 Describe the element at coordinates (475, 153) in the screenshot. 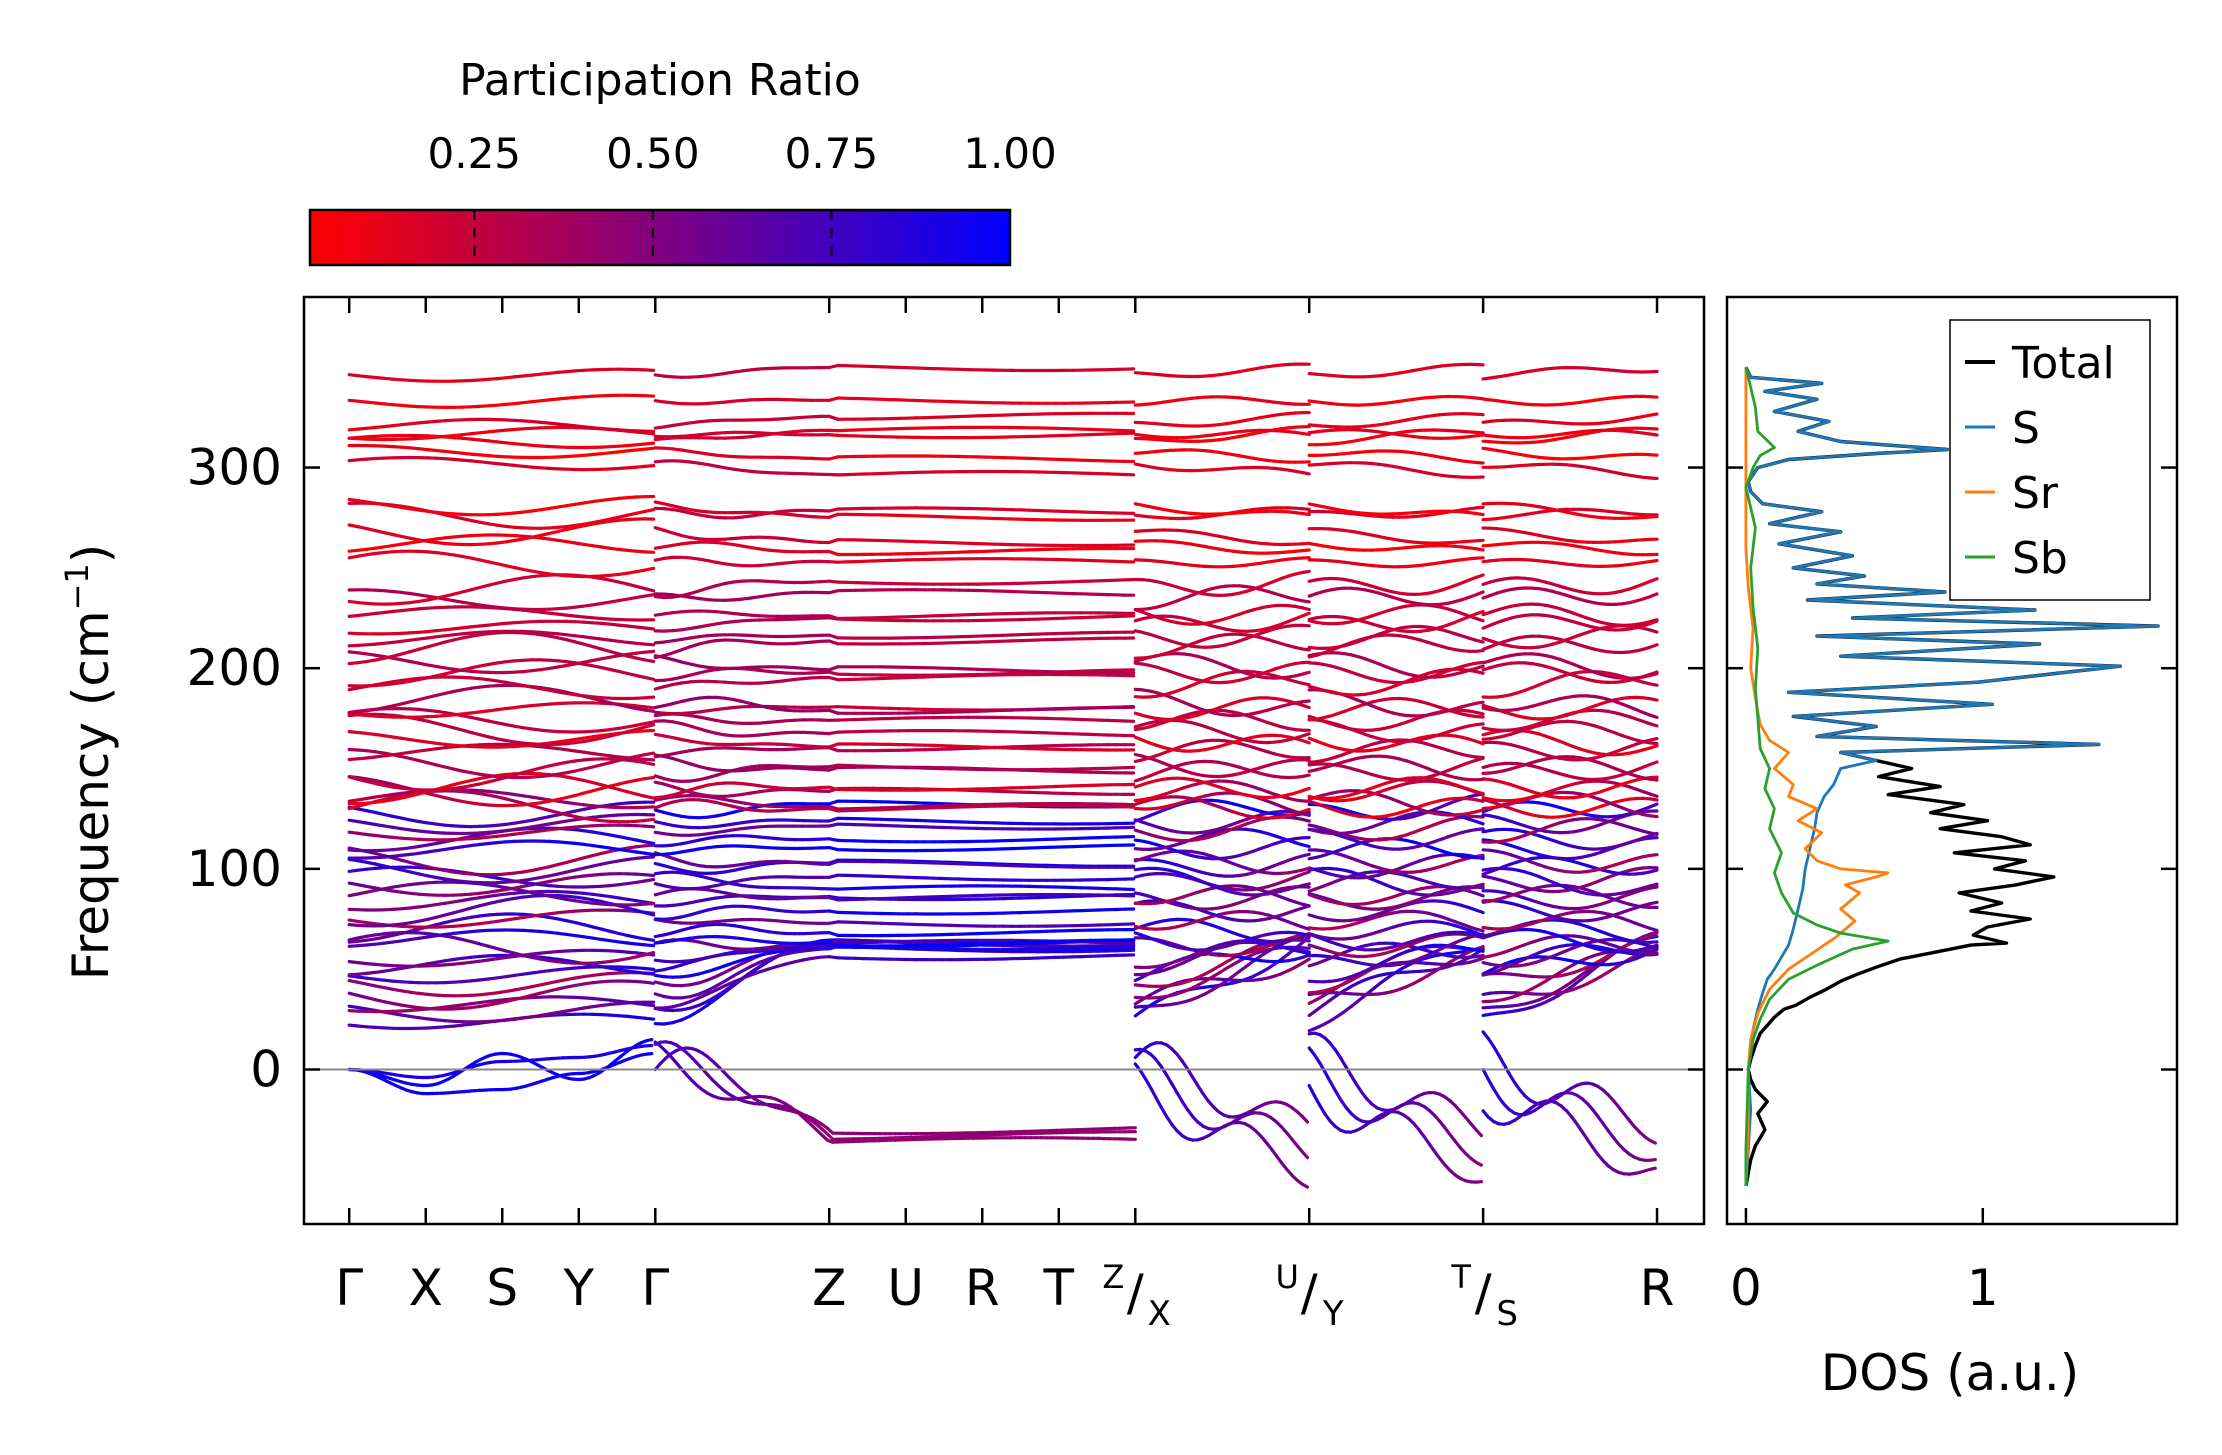

I see `colorbar-tick-label: 0.25` at that location.